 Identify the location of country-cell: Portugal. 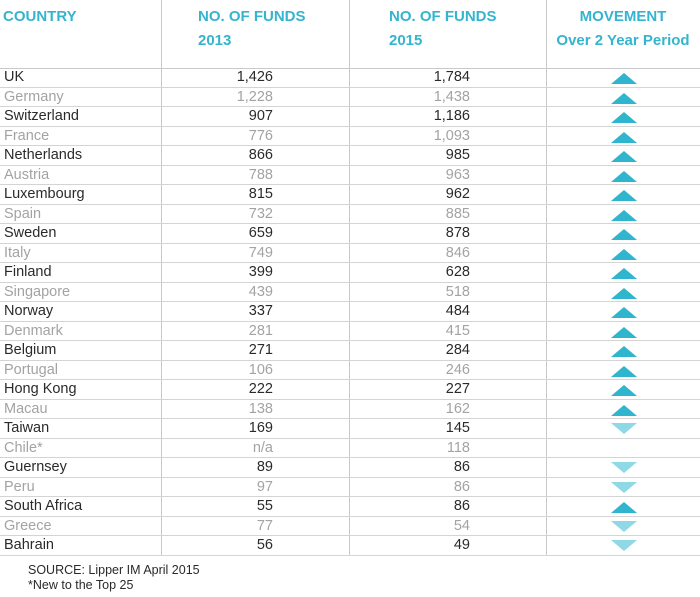
(31, 369).